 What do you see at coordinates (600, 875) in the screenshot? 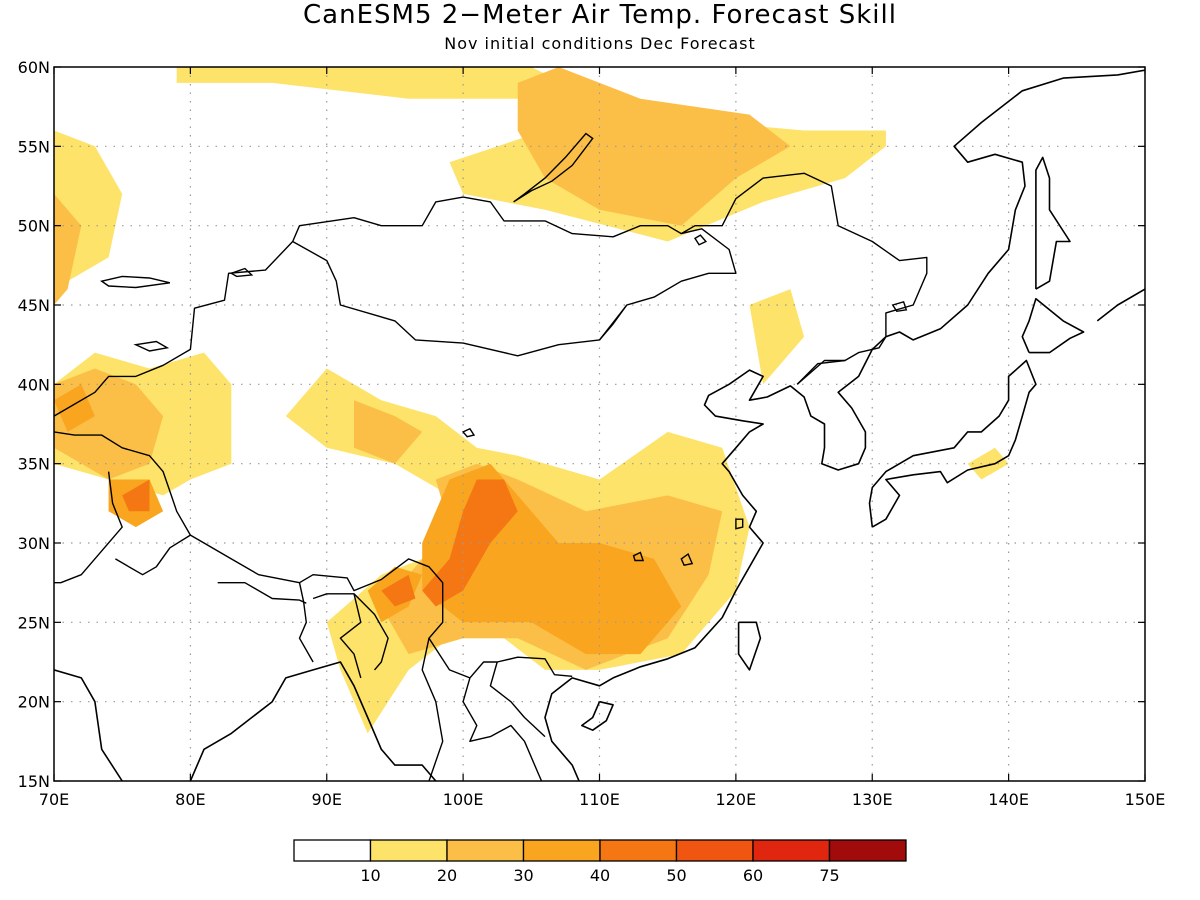
I see `colorbar-label: 40` at bounding box center [600, 875].